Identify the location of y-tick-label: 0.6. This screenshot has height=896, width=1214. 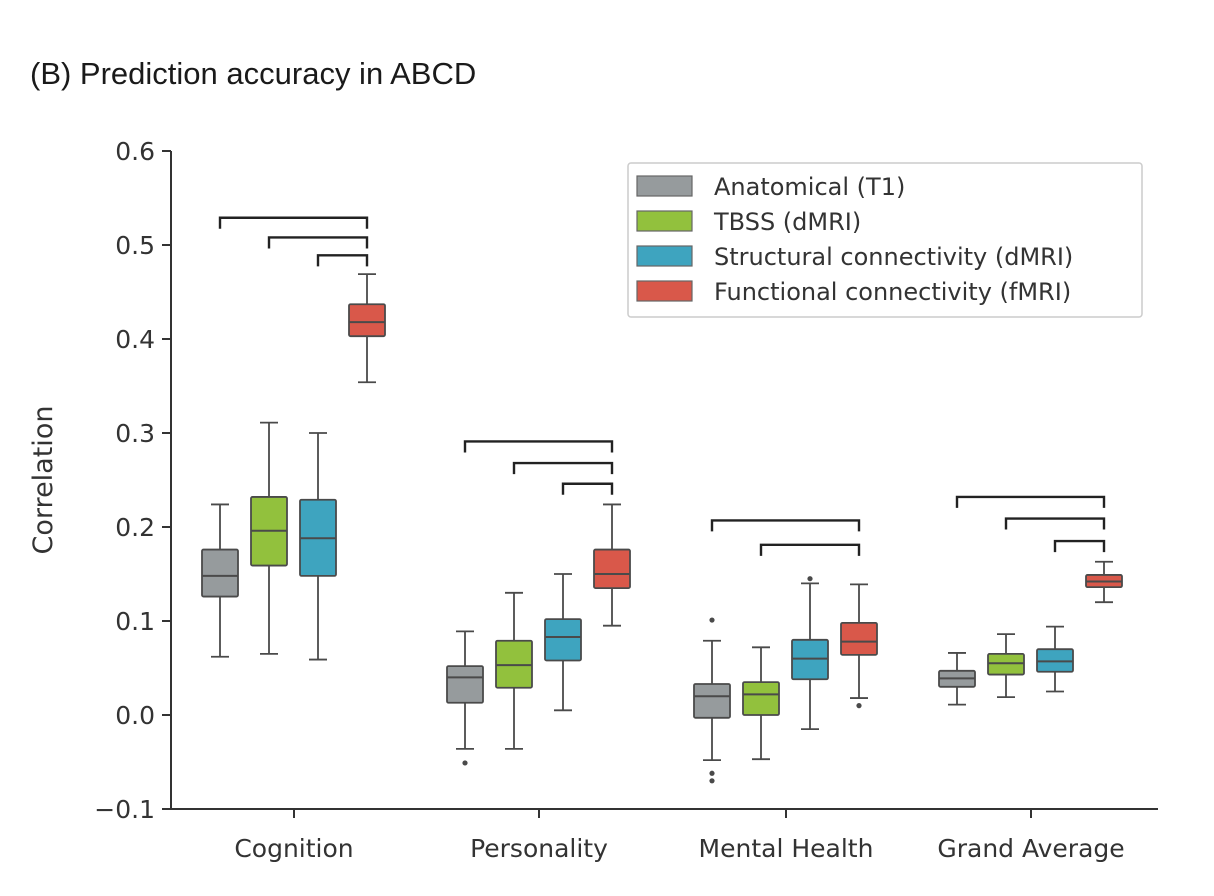
(135, 151).